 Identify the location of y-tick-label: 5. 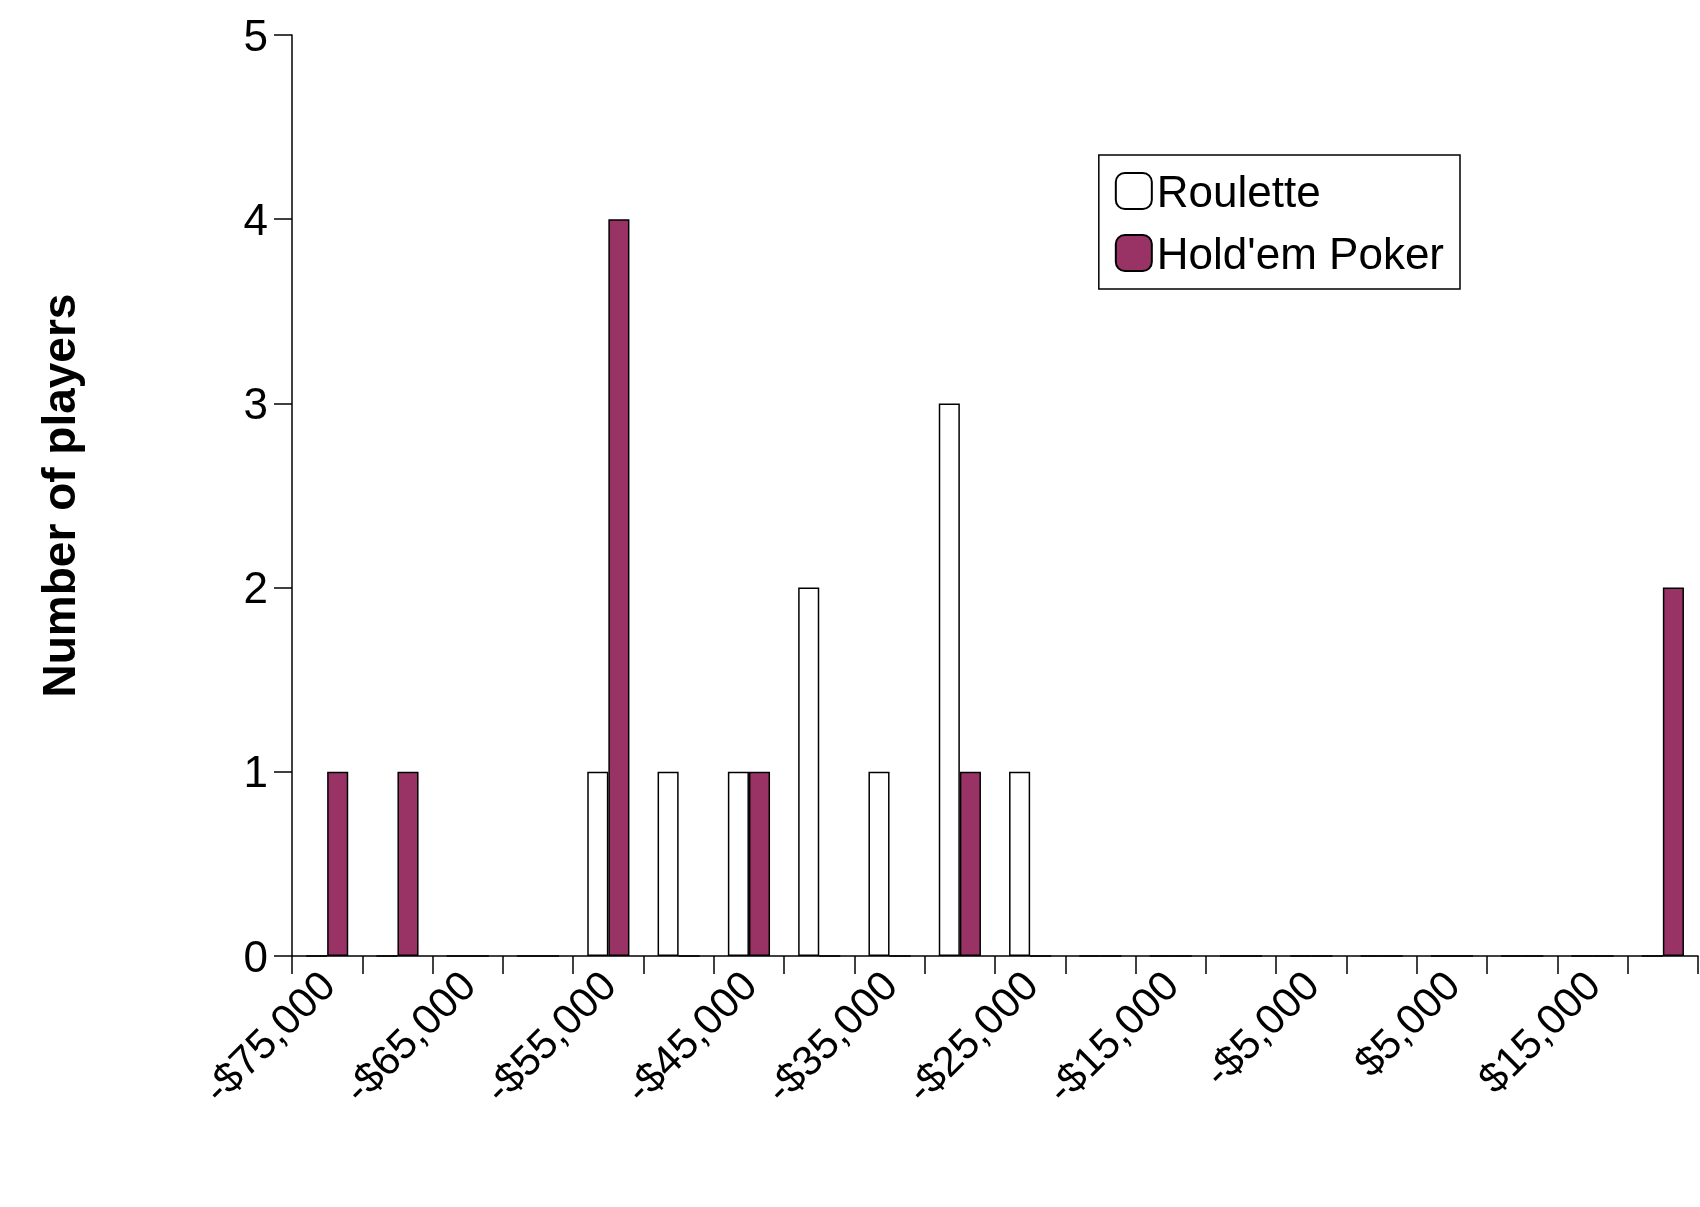
(255, 35).